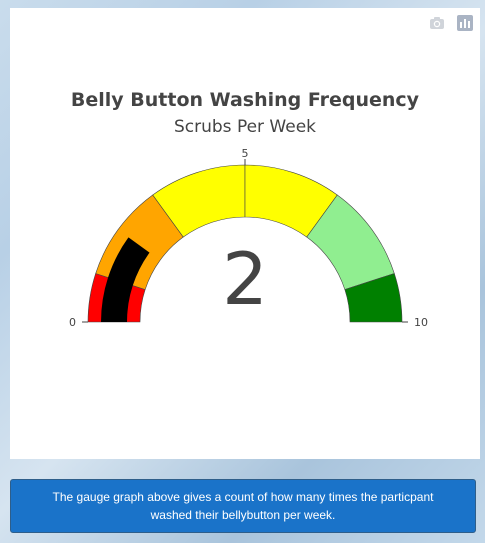 Image resolution: width=485 pixels, height=543 pixels. I want to click on gauge-bar-group, so click(125, 279).